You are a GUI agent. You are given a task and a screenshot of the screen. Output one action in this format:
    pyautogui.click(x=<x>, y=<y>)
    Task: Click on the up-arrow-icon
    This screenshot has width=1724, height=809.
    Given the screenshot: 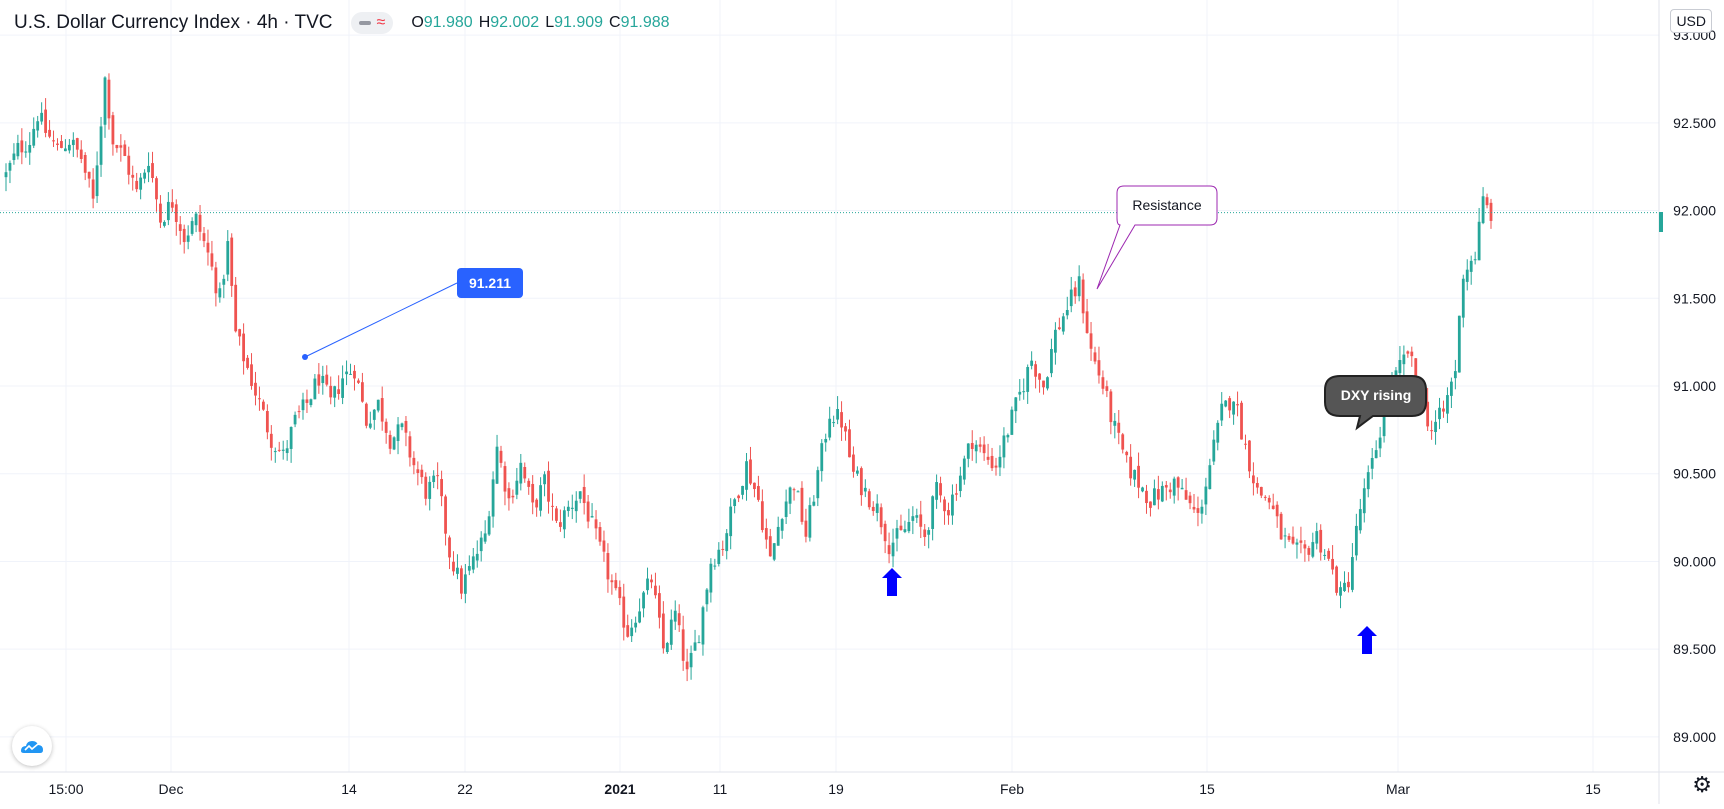 What is the action you would take?
    pyautogui.click(x=892, y=582)
    